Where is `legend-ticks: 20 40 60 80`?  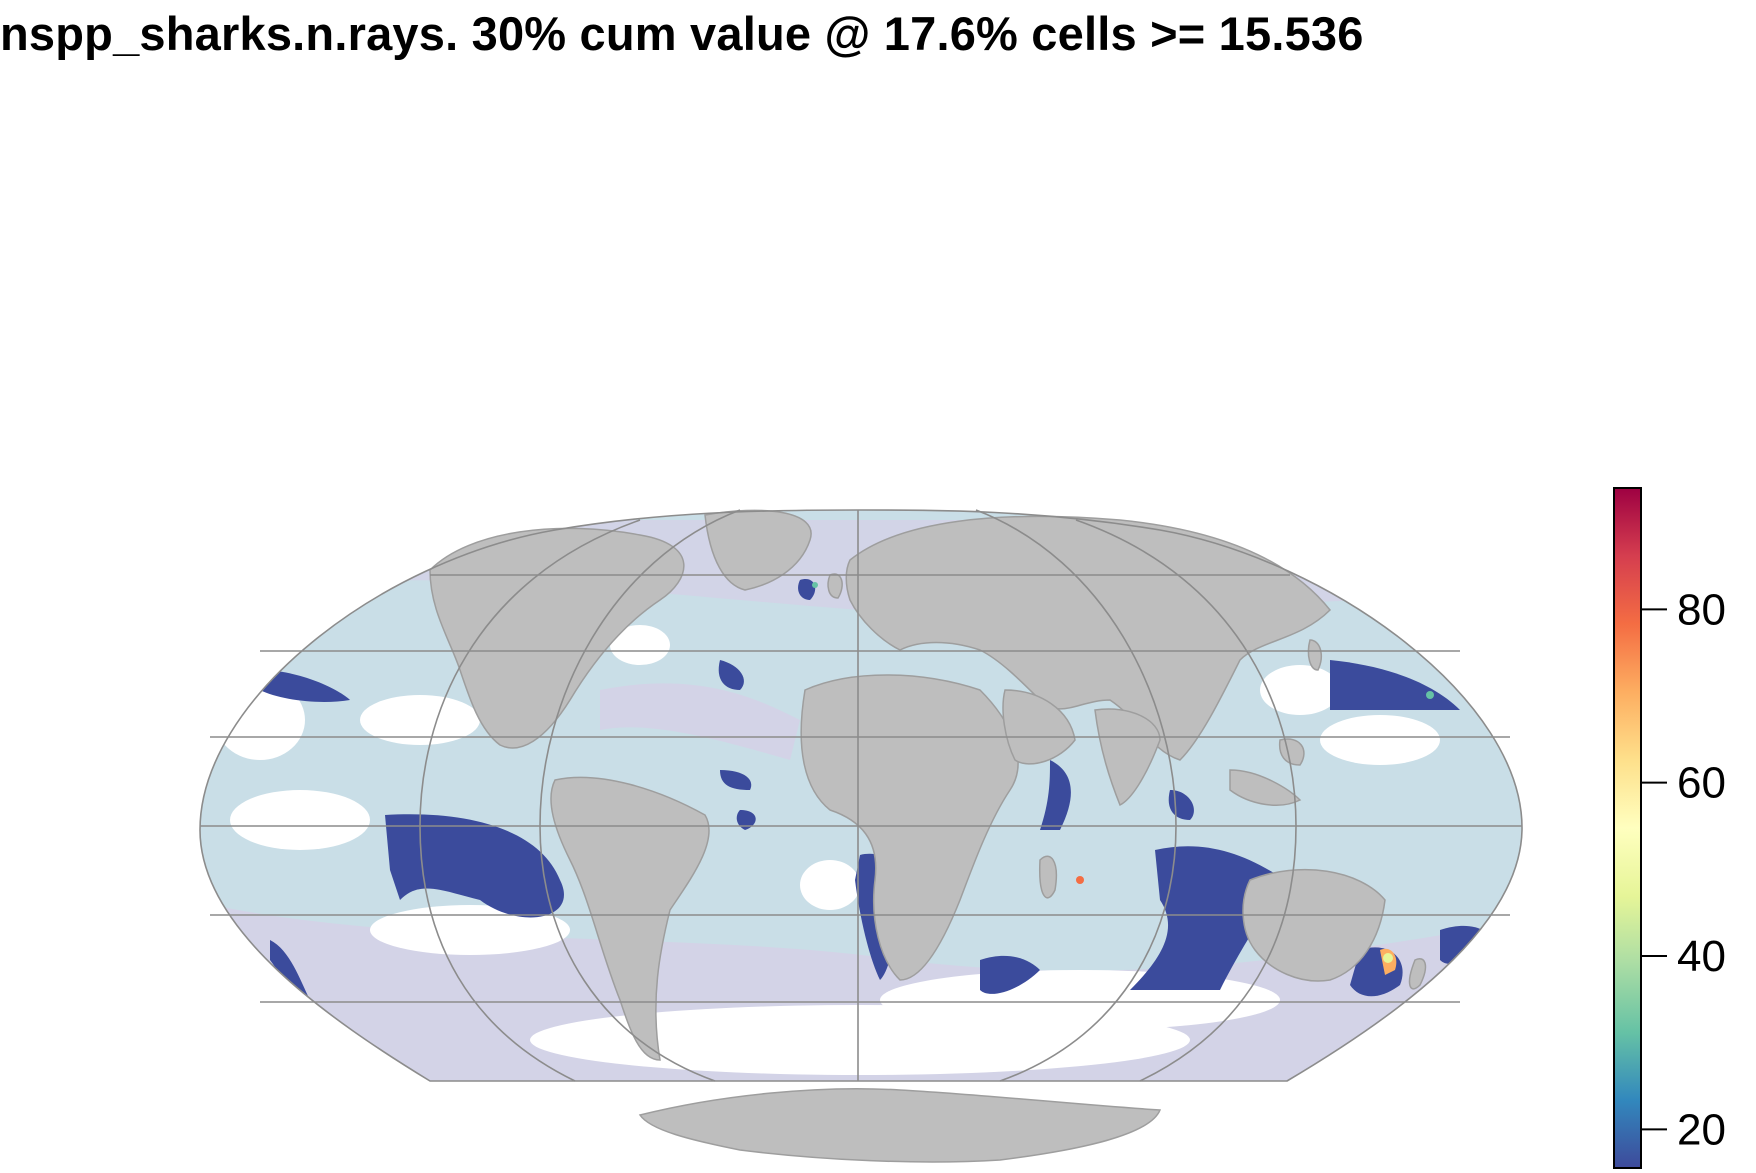 legend-ticks: 20 40 60 80 is located at coordinates (1683, 869).